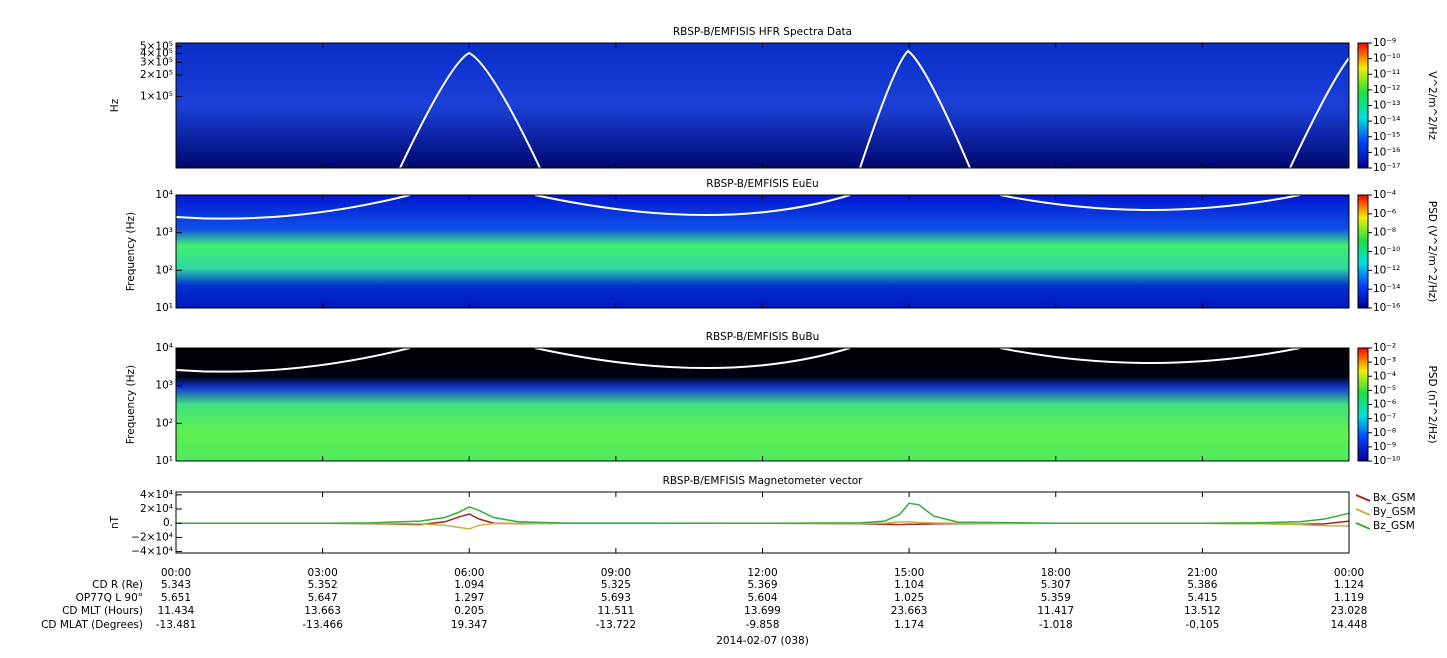 The image size is (1447, 658). What do you see at coordinates (1432, 404) in the screenshot?
I see `colorbar-label: PSD (nT^2/Hz)` at bounding box center [1432, 404].